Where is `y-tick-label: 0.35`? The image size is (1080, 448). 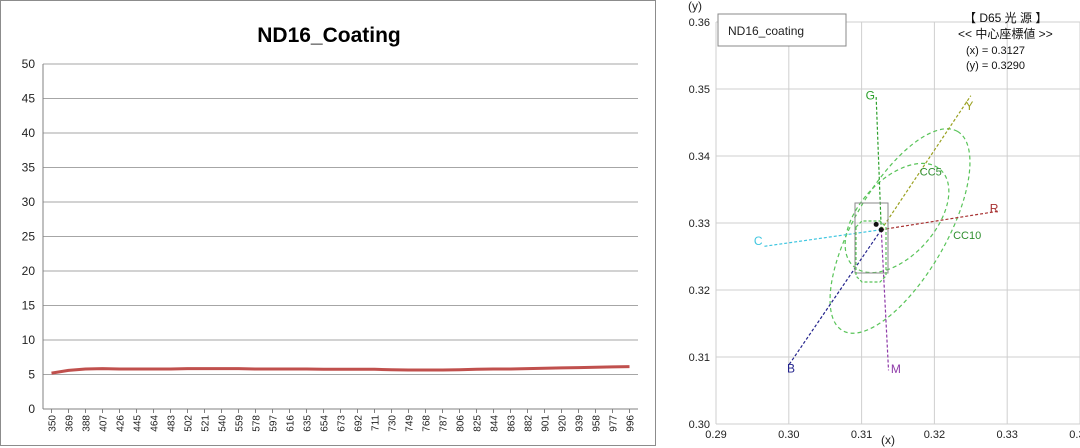
y-tick-label: 0.35 is located at coordinates (699, 90).